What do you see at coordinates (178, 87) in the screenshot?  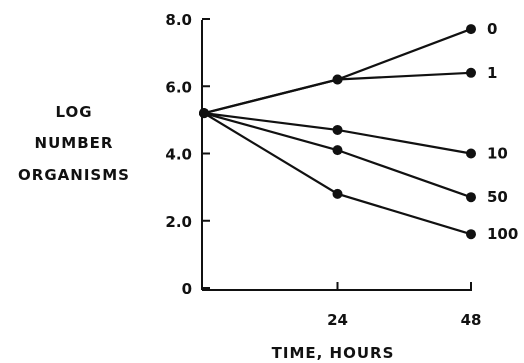 I see `y-tick-label: 6.0` at bounding box center [178, 87].